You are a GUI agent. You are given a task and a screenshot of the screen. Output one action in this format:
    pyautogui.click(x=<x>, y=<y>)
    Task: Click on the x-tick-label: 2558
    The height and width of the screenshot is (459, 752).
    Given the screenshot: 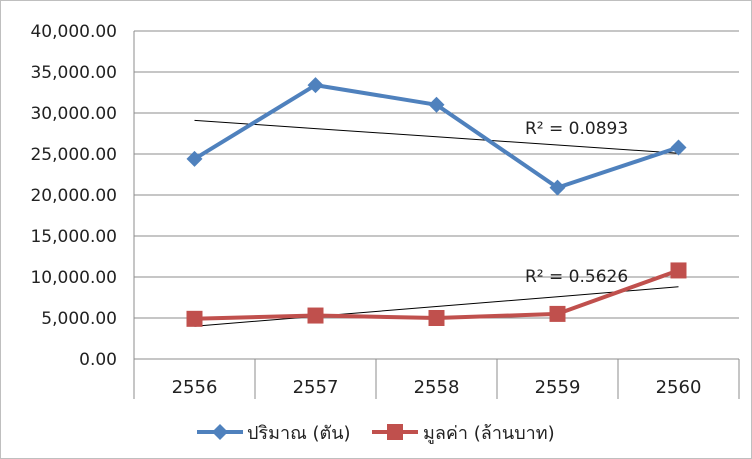 What is the action you would take?
    pyautogui.click(x=437, y=387)
    